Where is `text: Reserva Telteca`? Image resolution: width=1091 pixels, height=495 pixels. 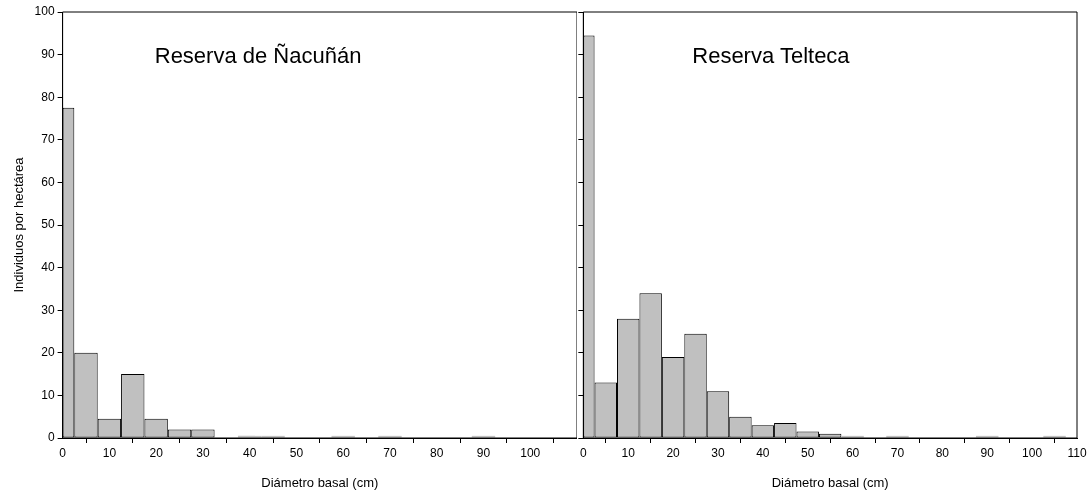
text: Reserva Telteca is located at coordinates (771, 56).